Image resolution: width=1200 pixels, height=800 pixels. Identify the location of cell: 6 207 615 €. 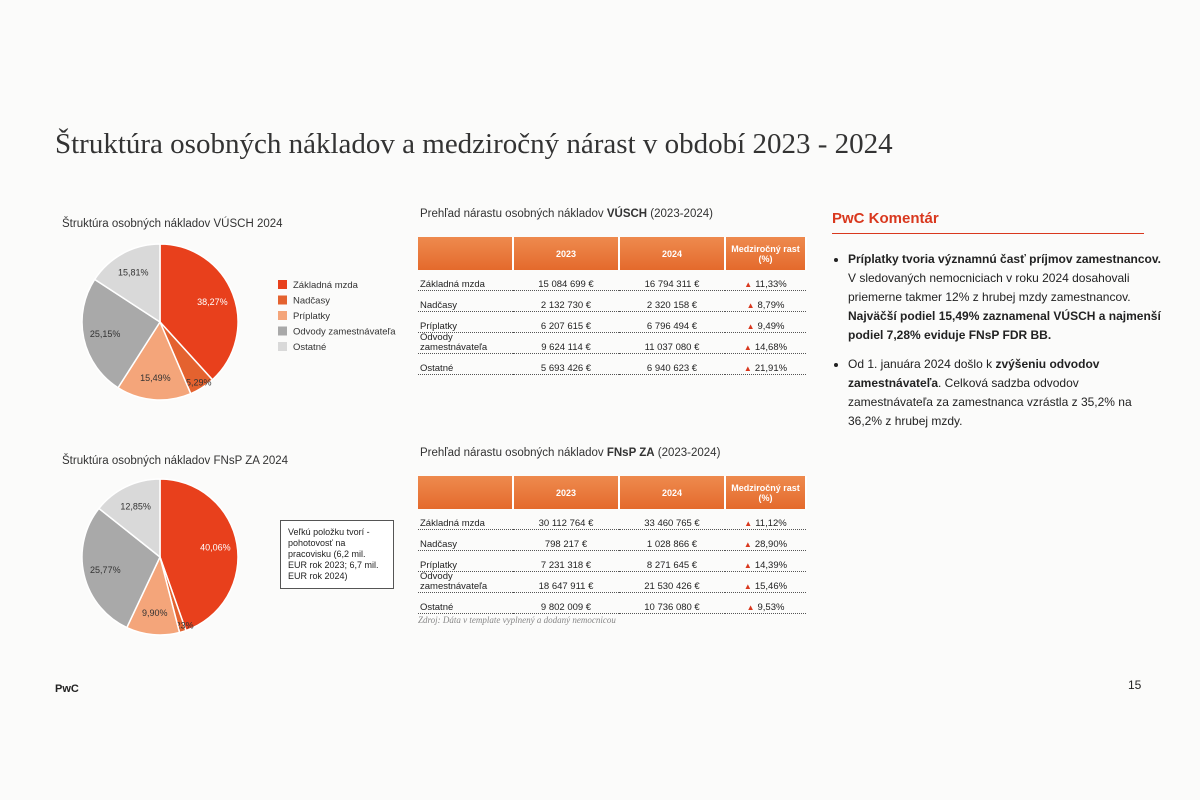
(566, 322).